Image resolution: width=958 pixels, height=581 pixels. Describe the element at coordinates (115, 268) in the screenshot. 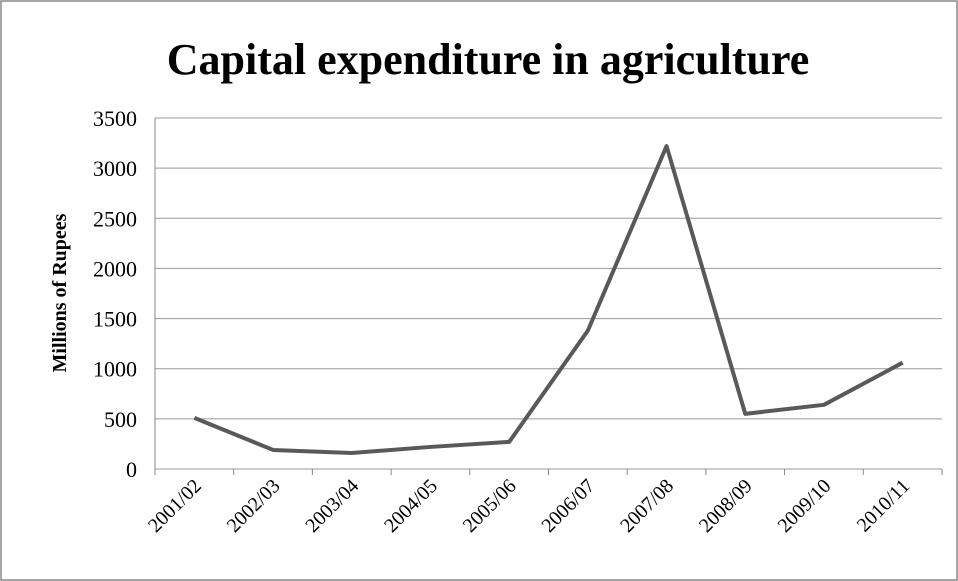

I see `y-tick-label: 2000` at that location.